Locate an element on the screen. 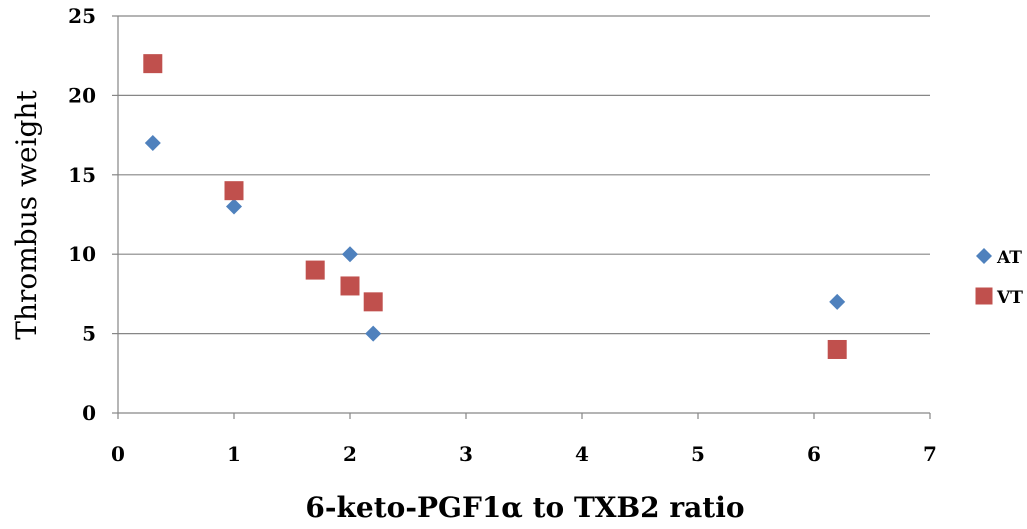 This screenshot has width=1027, height=529. y-tick-label-5: 5 is located at coordinates (89, 334).